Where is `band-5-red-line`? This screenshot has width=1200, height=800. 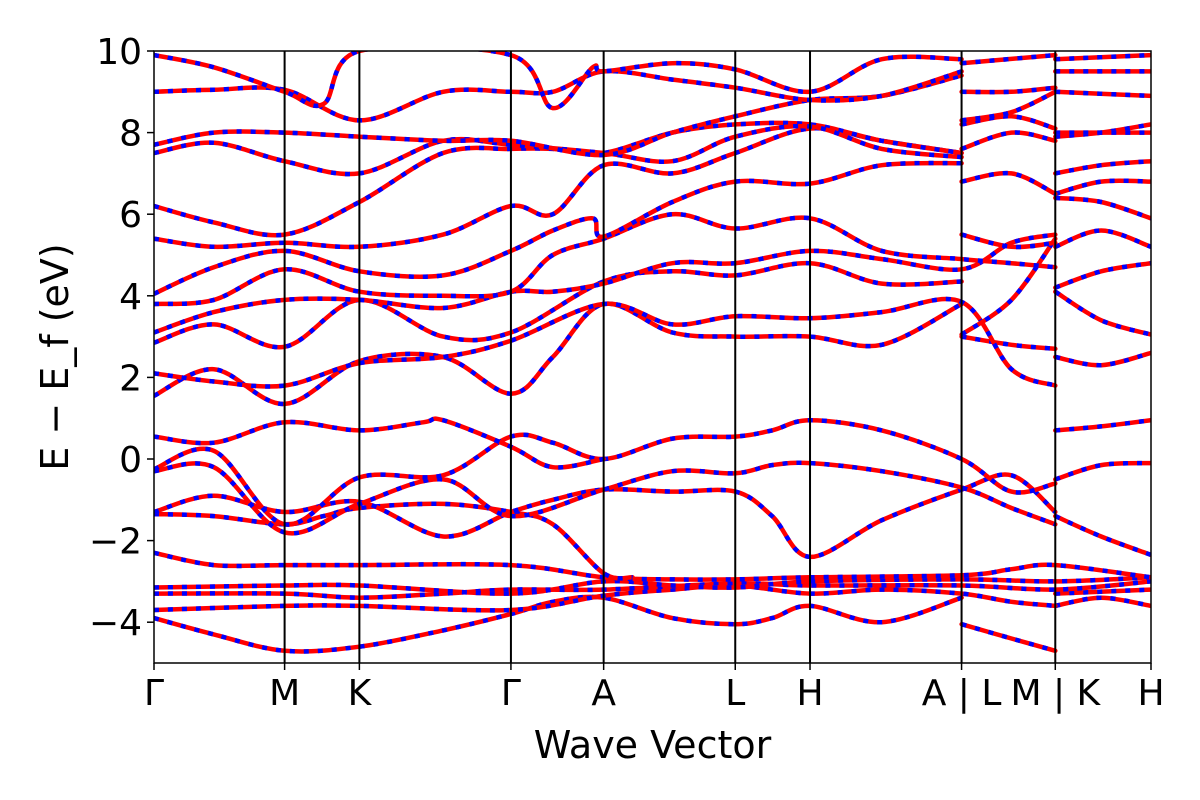 band-5-red-line is located at coordinates (652, 566).